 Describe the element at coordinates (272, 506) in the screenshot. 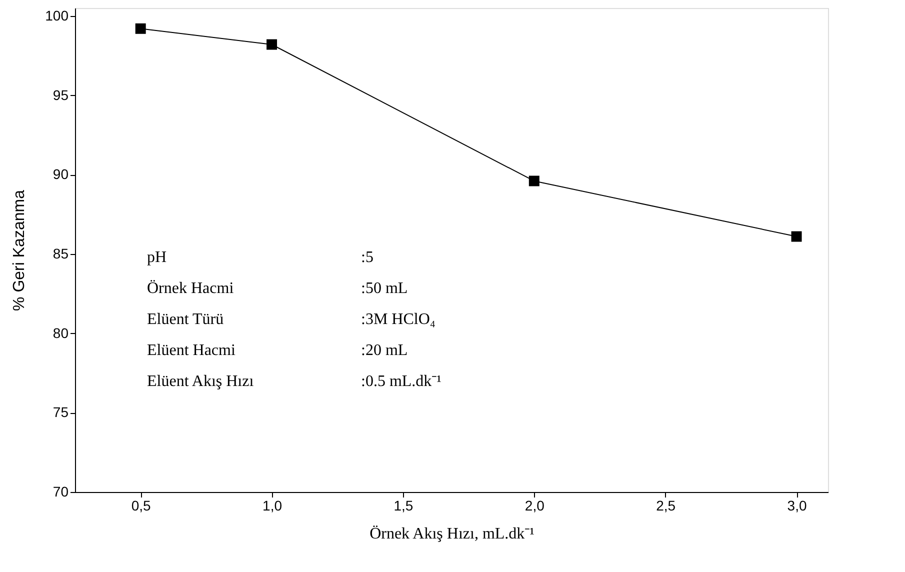

I see `x-tick-label: 1,0` at that location.